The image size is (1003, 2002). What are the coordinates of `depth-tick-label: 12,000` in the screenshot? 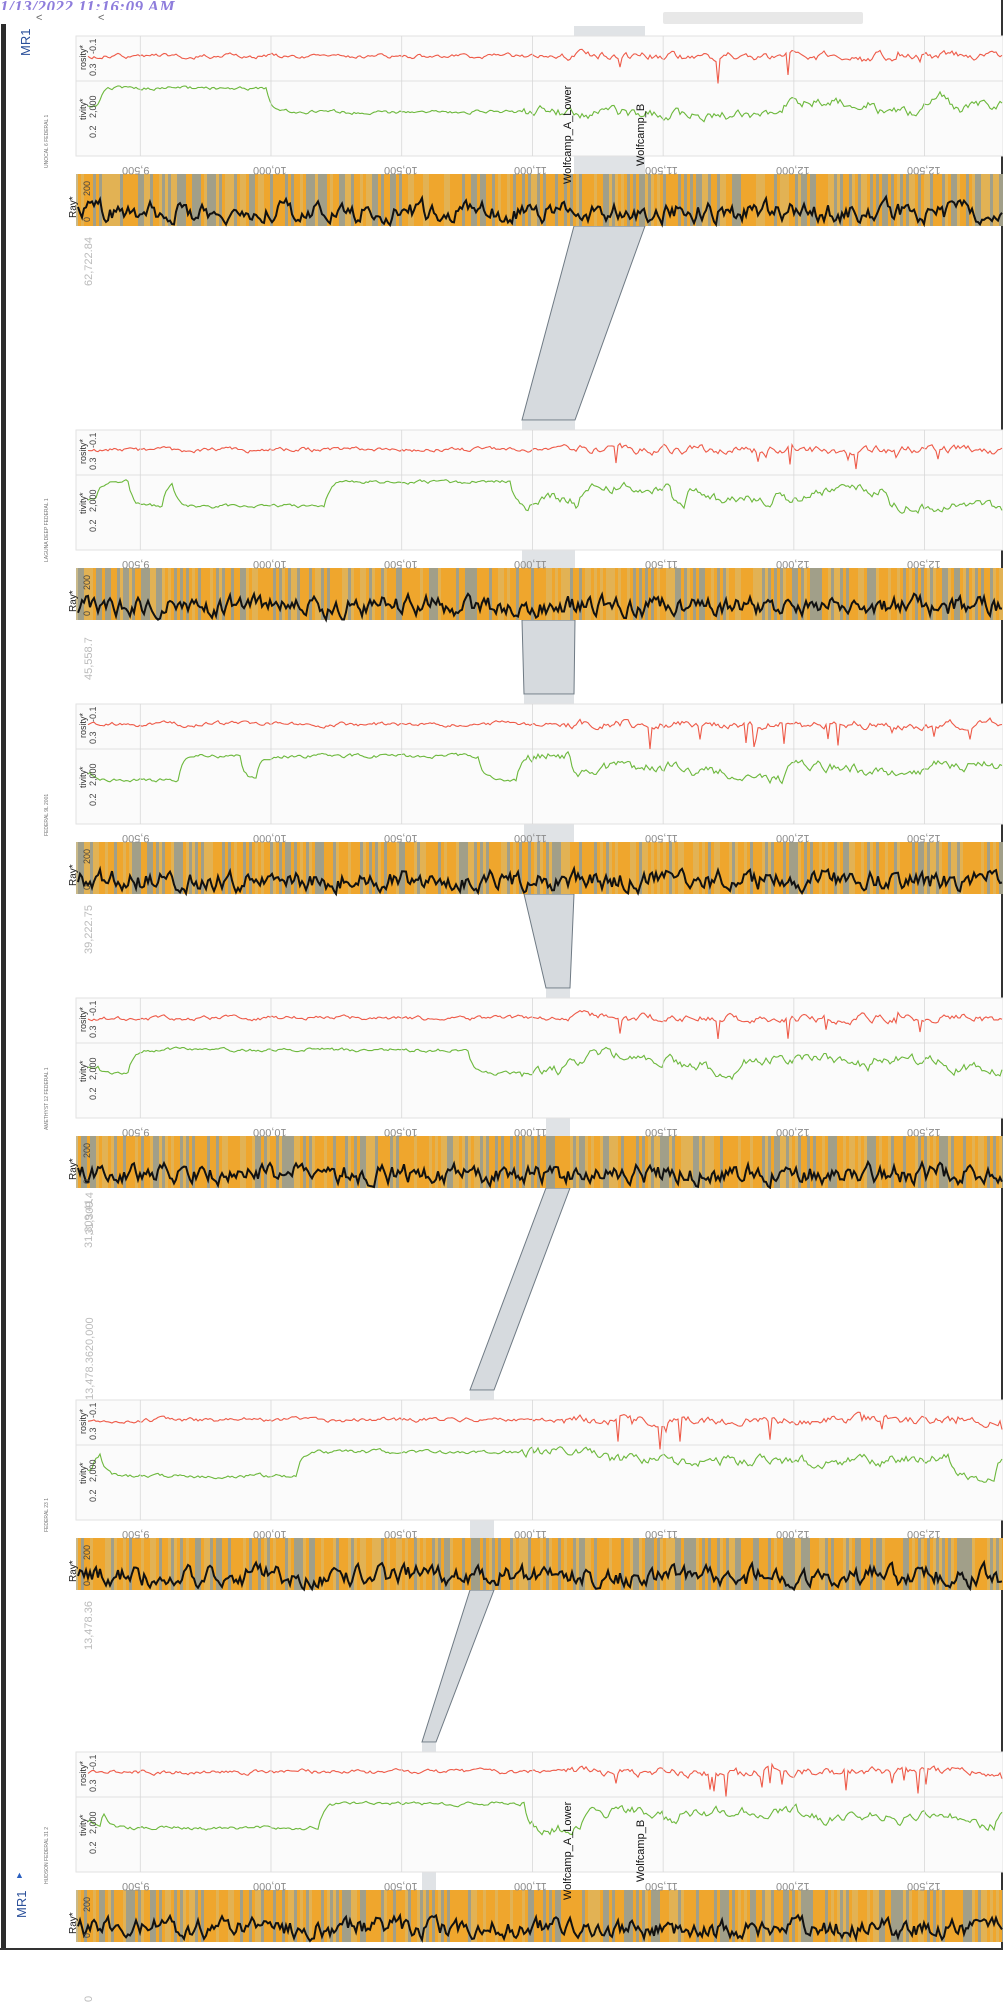 It's located at (792, 838).